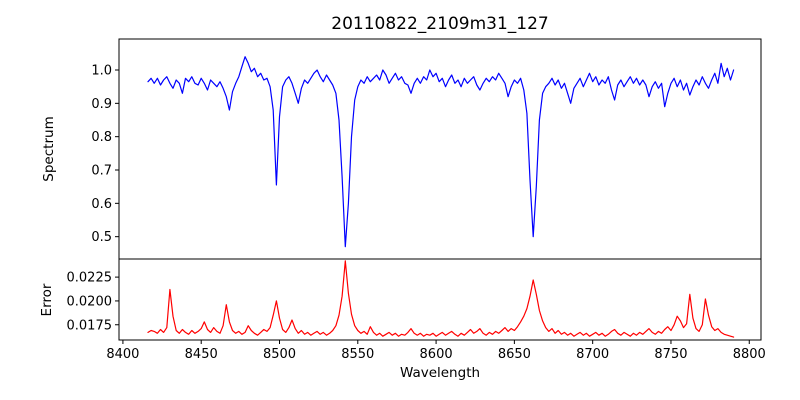 The image size is (800, 400). What do you see at coordinates (439, 24) in the screenshot?
I see `figure-title: 20110822_2109m31_127` at bounding box center [439, 24].